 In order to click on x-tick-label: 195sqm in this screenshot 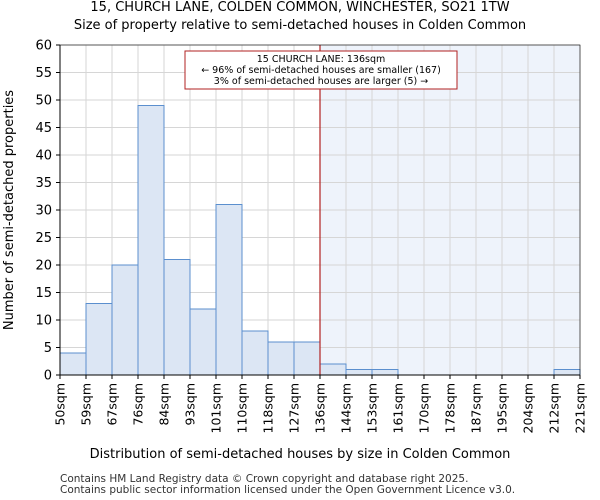, I will do `click(502, 408)`.